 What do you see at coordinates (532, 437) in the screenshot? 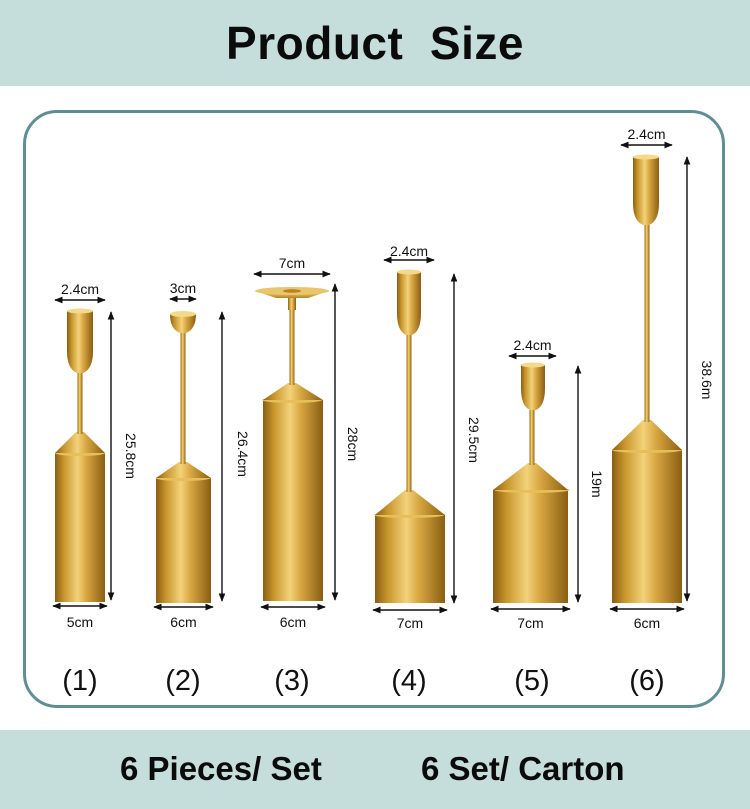
I see `holder-5-stem` at bounding box center [532, 437].